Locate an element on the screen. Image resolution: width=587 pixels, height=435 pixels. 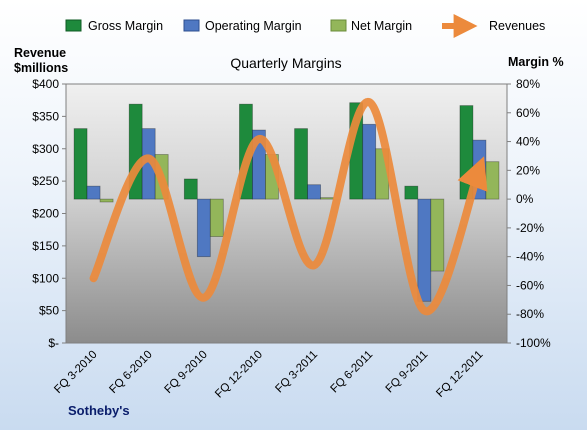
left-tick-label: $350 is located at coordinates (45, 116).